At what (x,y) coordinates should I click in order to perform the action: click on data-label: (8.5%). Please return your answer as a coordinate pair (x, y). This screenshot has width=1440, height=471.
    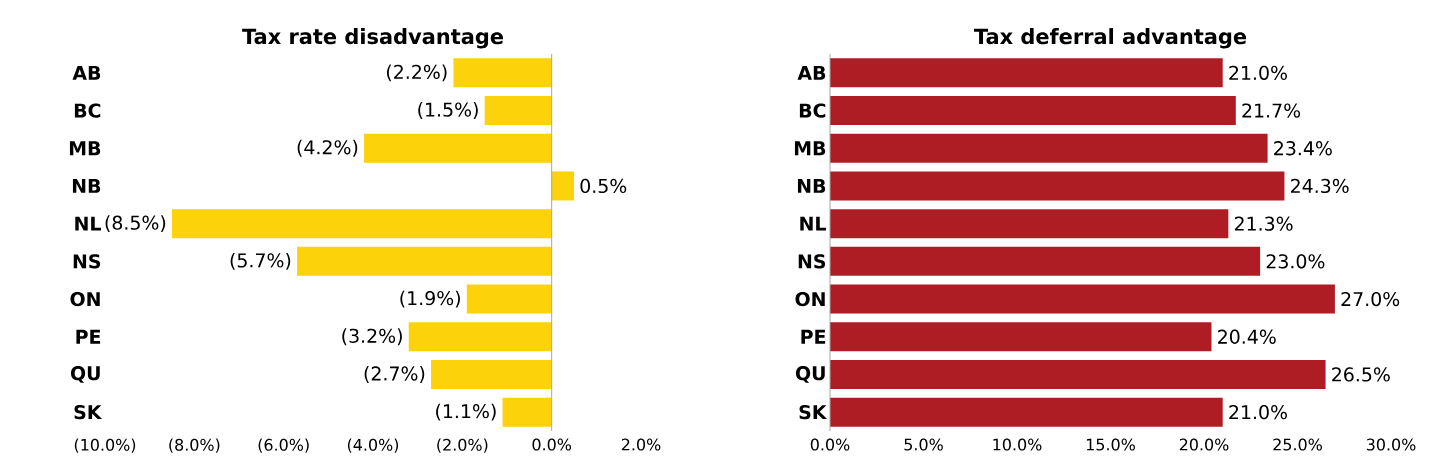
    Looking at the image, I should click on (135, 224).